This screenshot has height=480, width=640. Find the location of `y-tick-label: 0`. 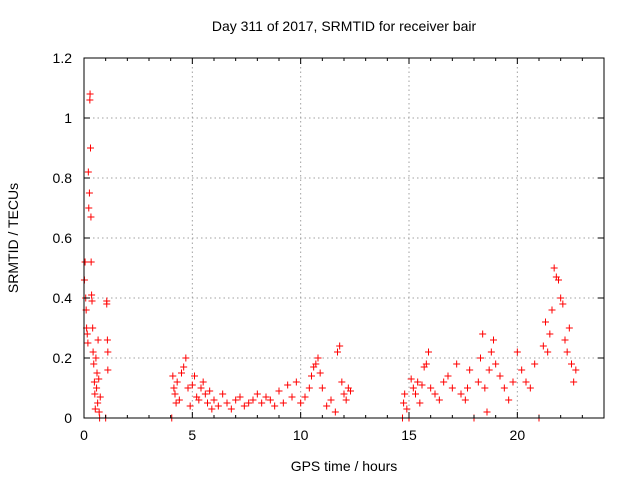

y-tick-label: 0 is located at coordinates (68, 418).